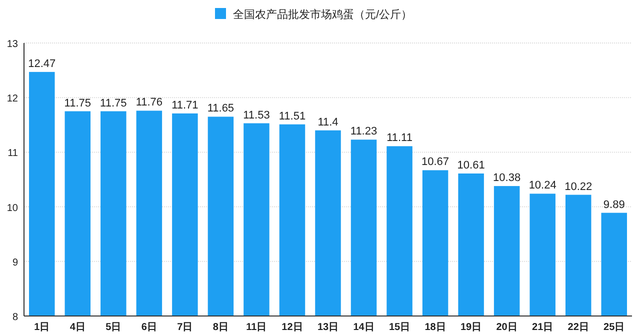 Image resolution: width=640 pixels, height=334 pixels. I want to click on x-tick-label: 8日, so click(220, 327).